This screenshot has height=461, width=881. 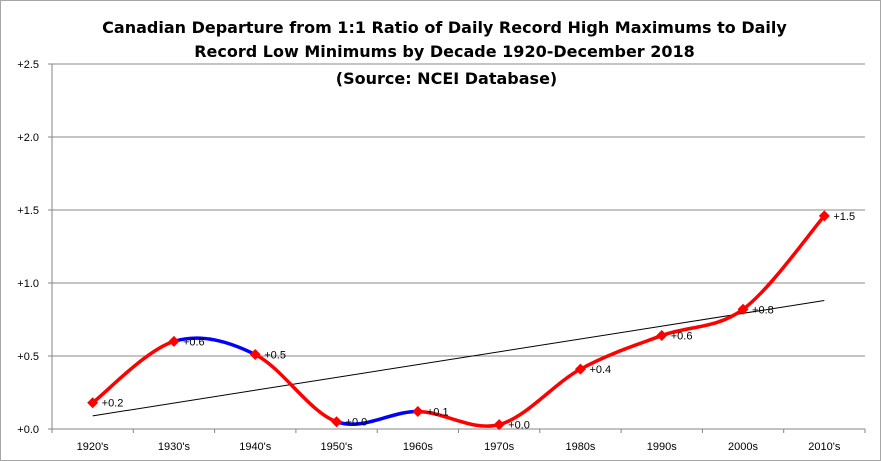 I want to click on x-tick-label: 1930's, so click(x=174, y=447).